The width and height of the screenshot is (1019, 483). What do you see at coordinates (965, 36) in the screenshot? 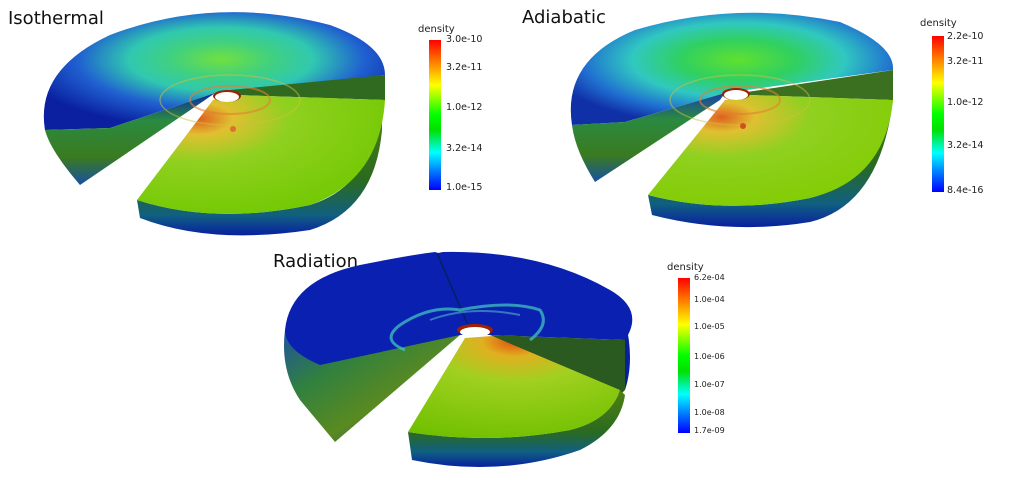
I see `colorbar-label: 2.2e-10` at bounding box center [965, 36].